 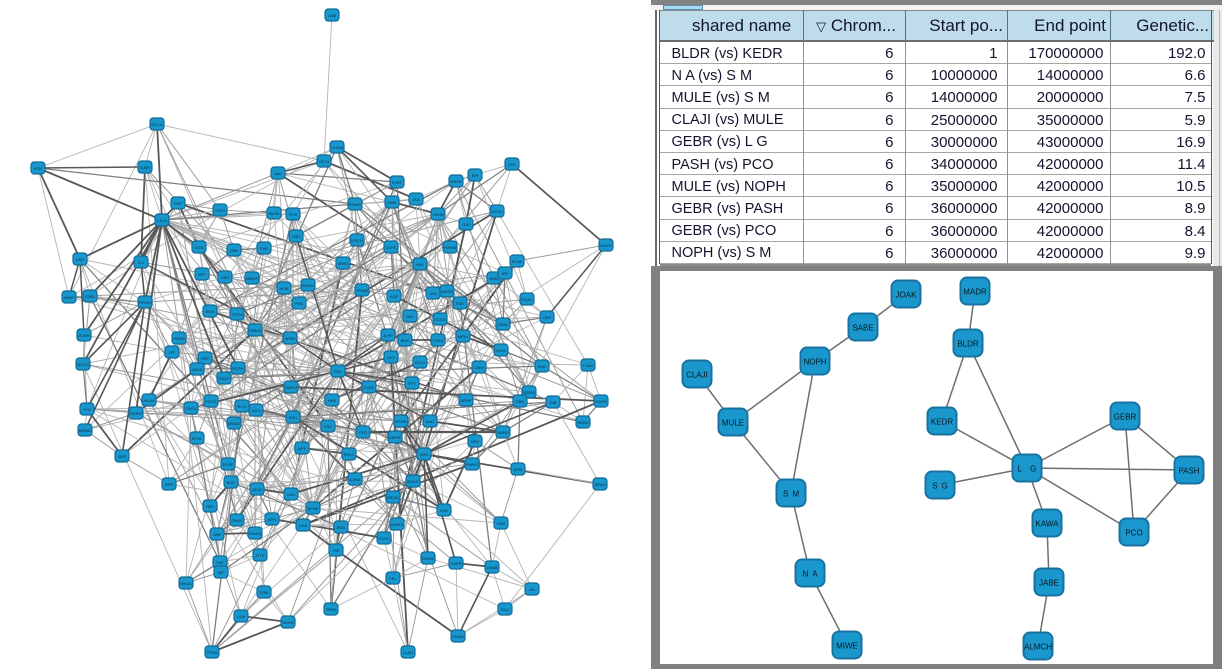 What do you see at coordinates (191, 408) in the screenshot?
I see `svg-text: ONTA` at bounding box center [191, 408].